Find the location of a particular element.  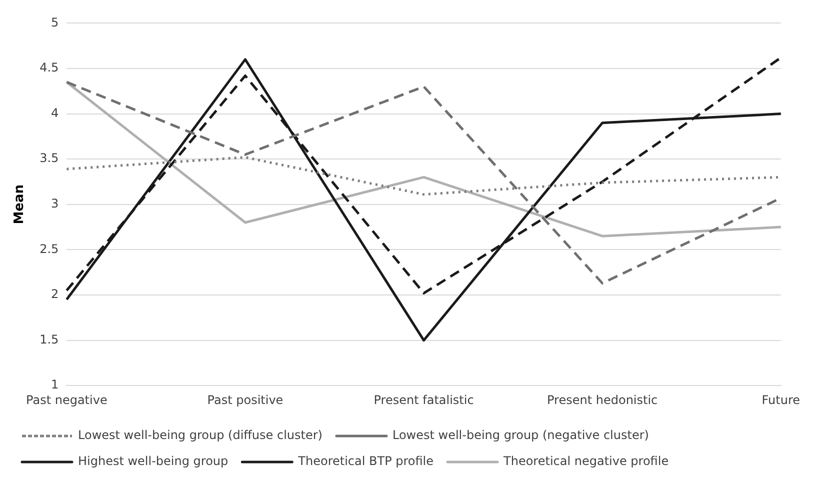

y-tick-label: 1 is located at coordinates (55, 385).